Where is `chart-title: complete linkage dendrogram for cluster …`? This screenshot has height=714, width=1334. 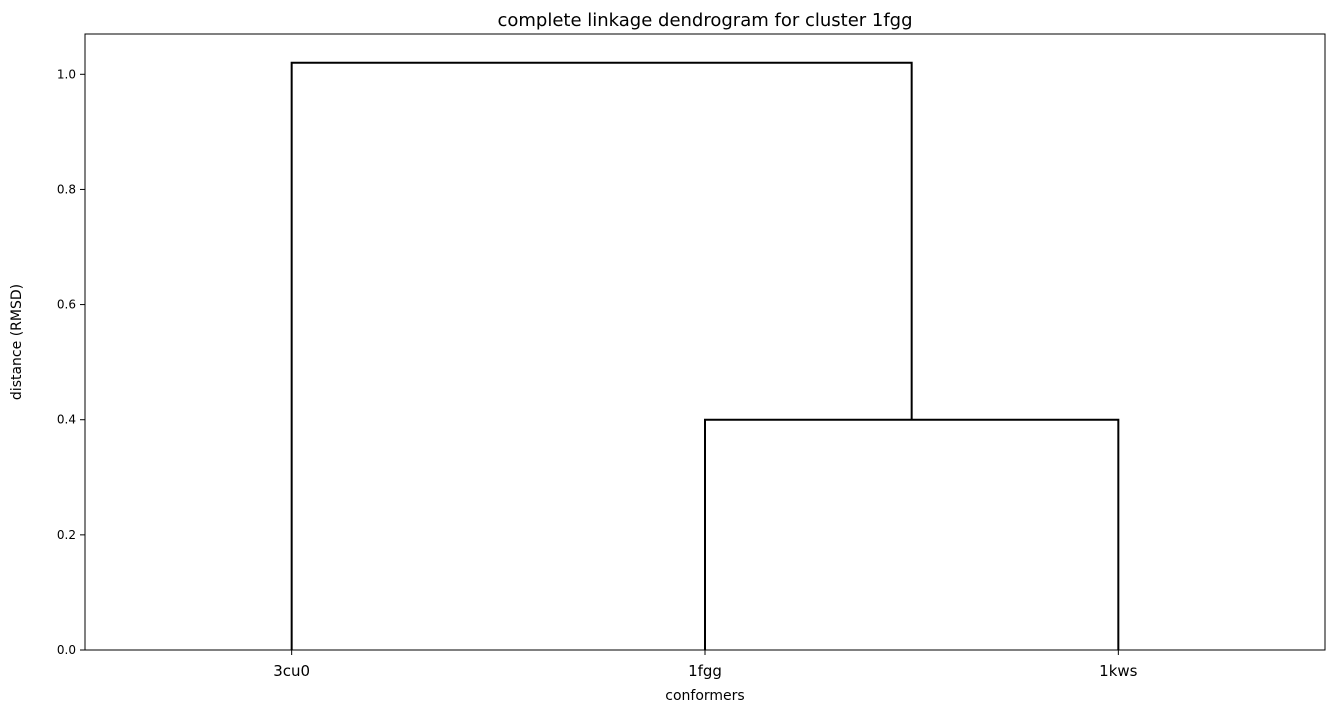 chart-title: complete linkage dendrogram for cluster … is located at coordinates (704, 20).